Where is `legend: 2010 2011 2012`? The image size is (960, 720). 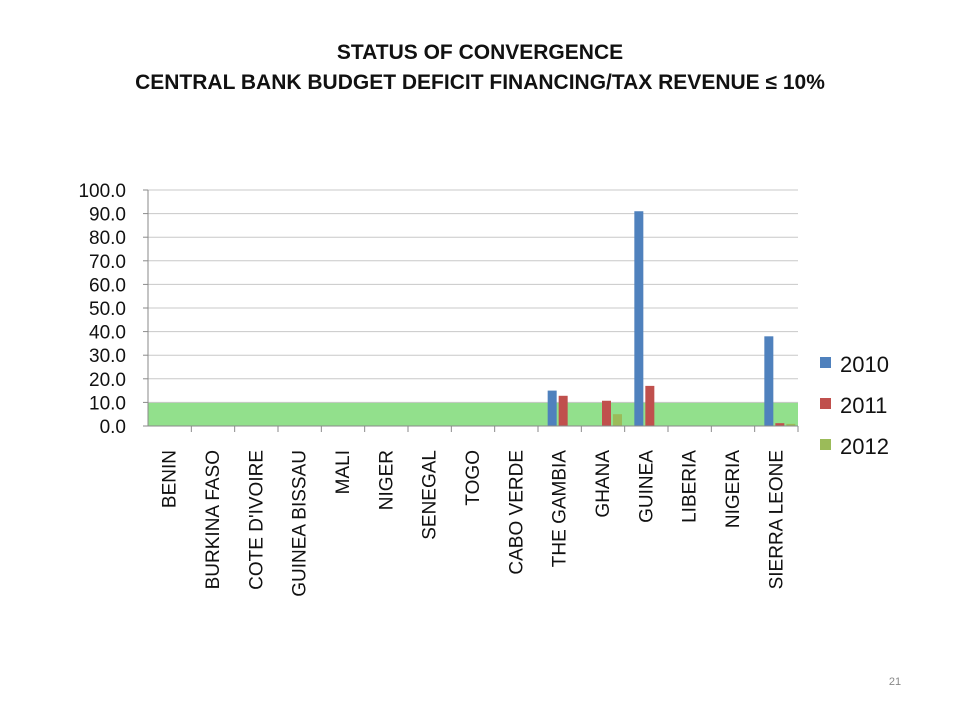
legend: 2010 2011 2012 is located at coordinates (854, 405).